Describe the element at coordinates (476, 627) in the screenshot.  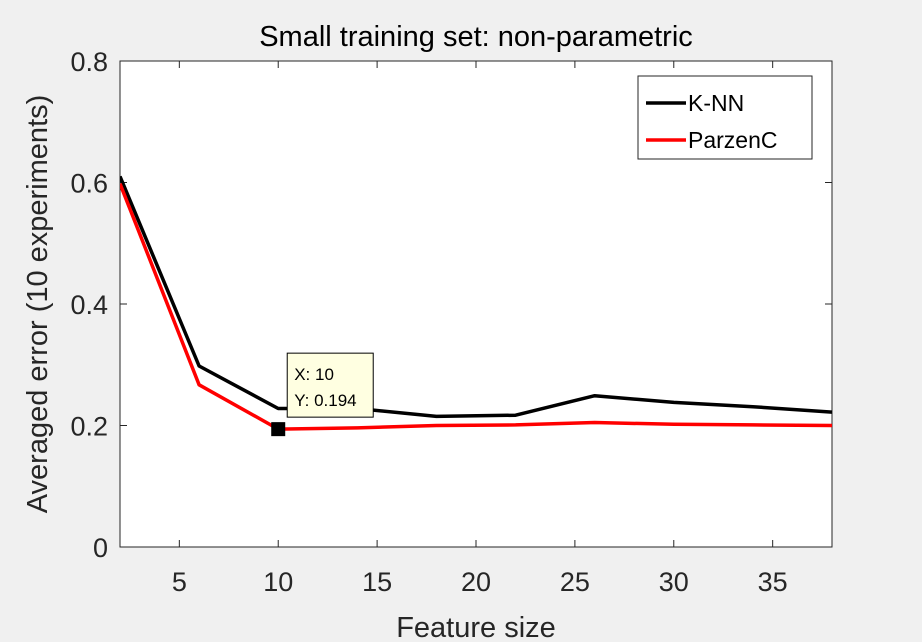
I see `x-axis-label: Feature size` at that location.